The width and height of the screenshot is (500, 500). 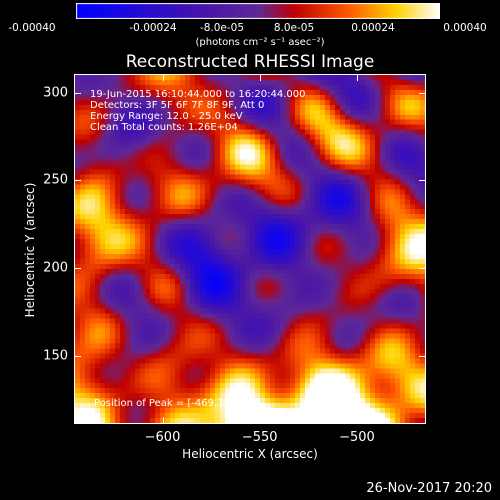 I want to click on peak-position-annotation: Position of Peak = [-469,144], so click(x=167, y=403).